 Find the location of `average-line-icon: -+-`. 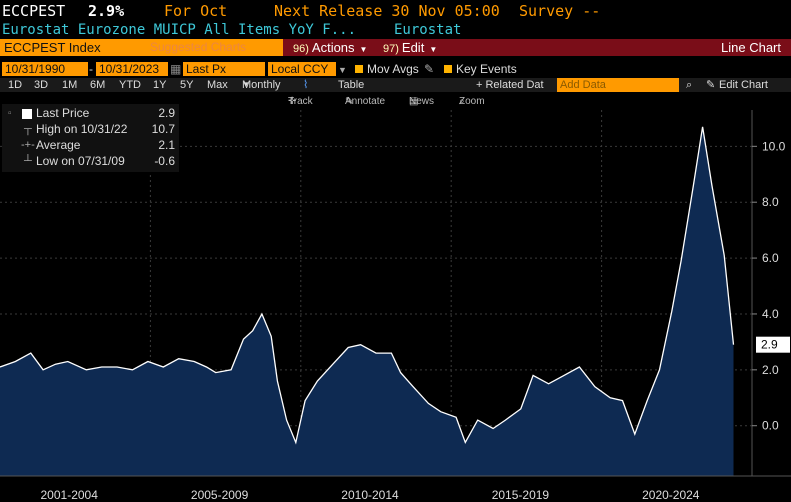

average-line-icon: -+- is located at coordinates (28, 145).